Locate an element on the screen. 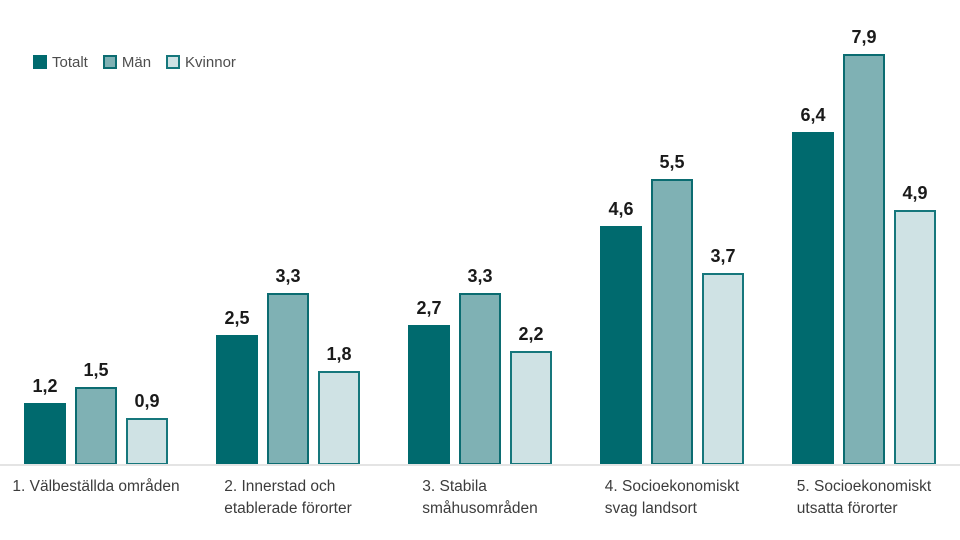 The height and width of the screenshot is (540, 960). category-label: 4. Socioekonomiskt svag landsort is located at coordinates (672, 497).